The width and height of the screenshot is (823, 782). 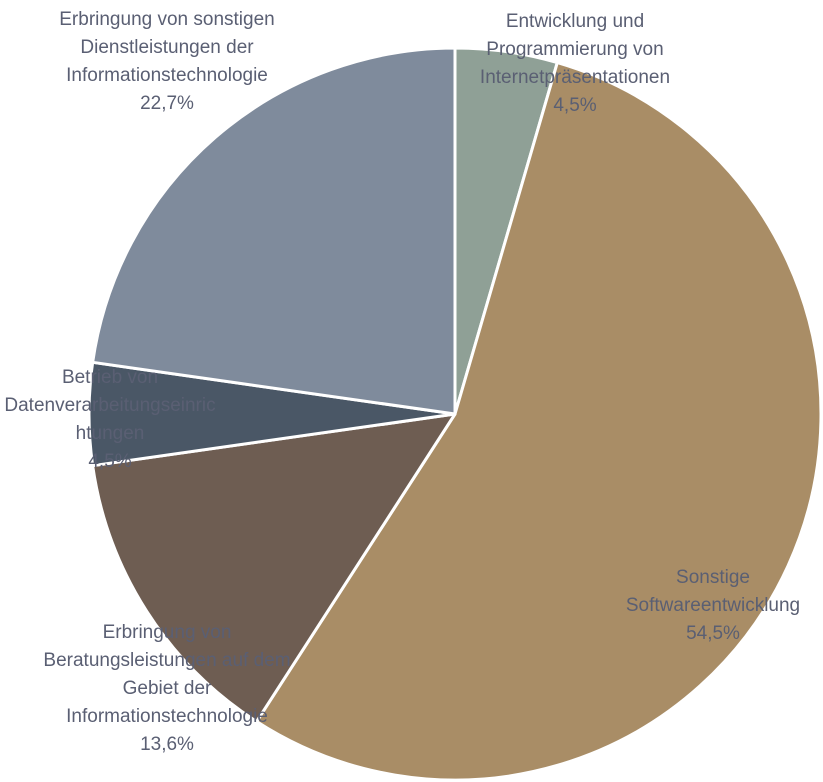 I want to click on category-name: Sonstige Softwareentwicklung, so click(x=713, y=591).